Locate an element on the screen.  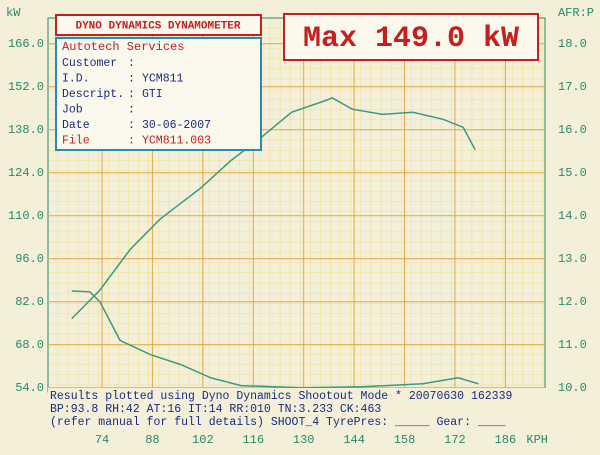
header-box is located at coordinates (158, 25).